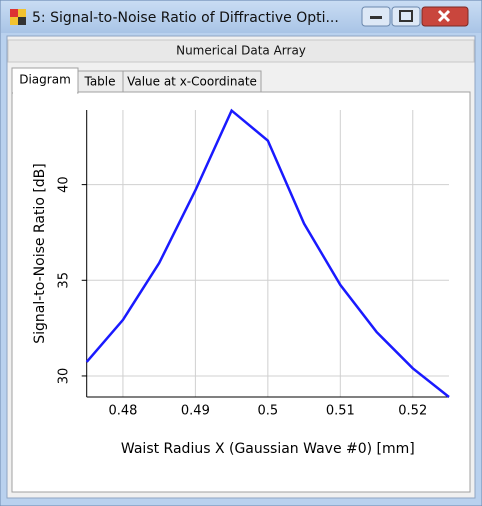 This screenshot has width=482, height=506. Describe the element at coordinates (268, 411) in the screenshot. I see `x-tick-label: 0.5` at that location.